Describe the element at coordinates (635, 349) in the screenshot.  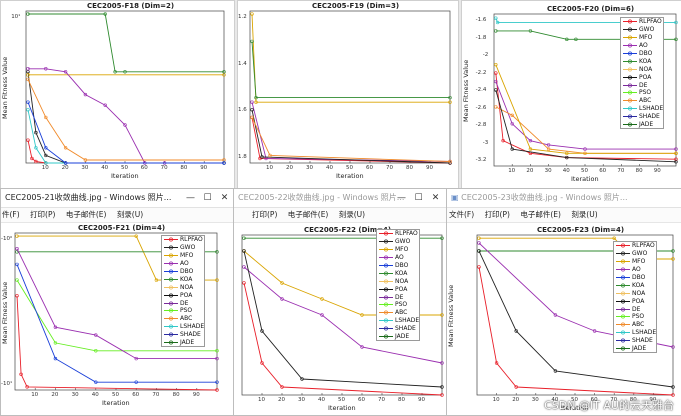
I see `legend-entry: JADE` at that location.